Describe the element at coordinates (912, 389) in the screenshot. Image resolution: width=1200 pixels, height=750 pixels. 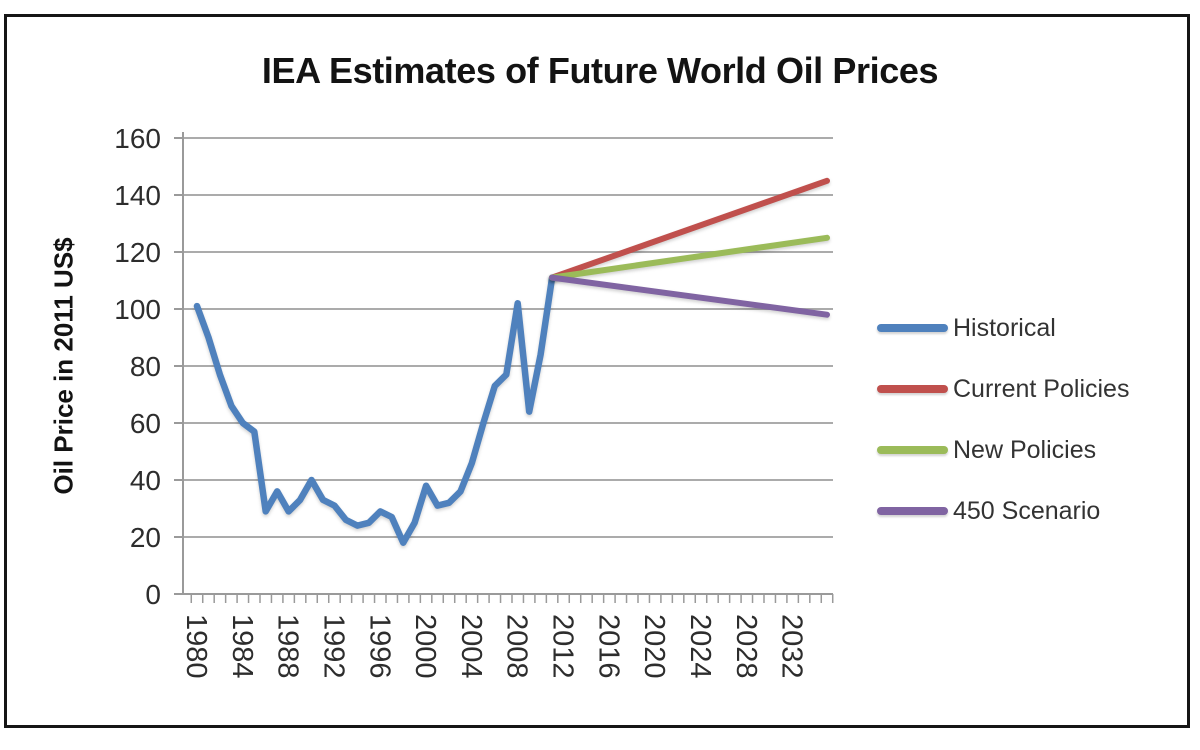
I see `legend-swatch-current-policies` at that location.